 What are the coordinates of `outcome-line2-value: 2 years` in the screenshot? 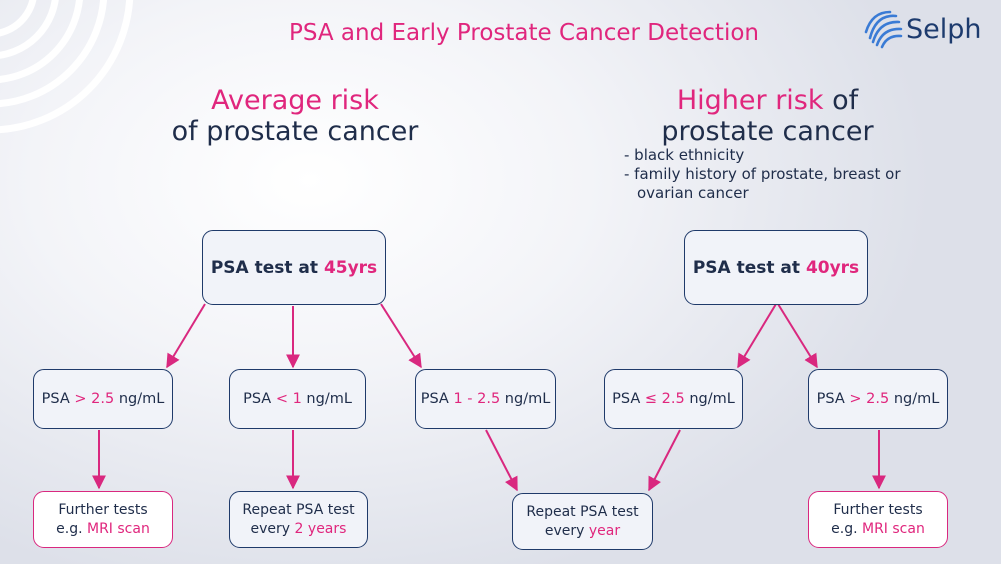 It's located at (320, 528).